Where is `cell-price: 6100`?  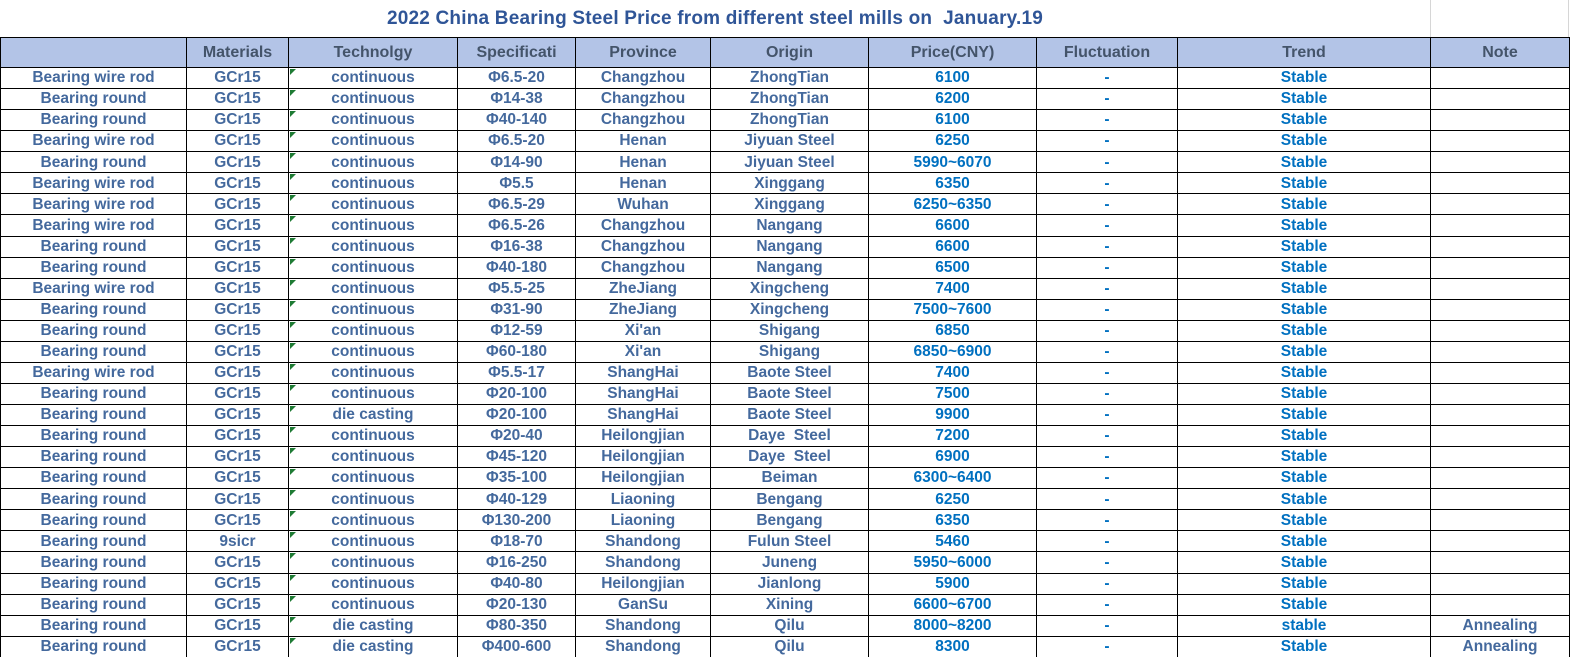 cell-price: 6100 is located at coordinates (953, 121).